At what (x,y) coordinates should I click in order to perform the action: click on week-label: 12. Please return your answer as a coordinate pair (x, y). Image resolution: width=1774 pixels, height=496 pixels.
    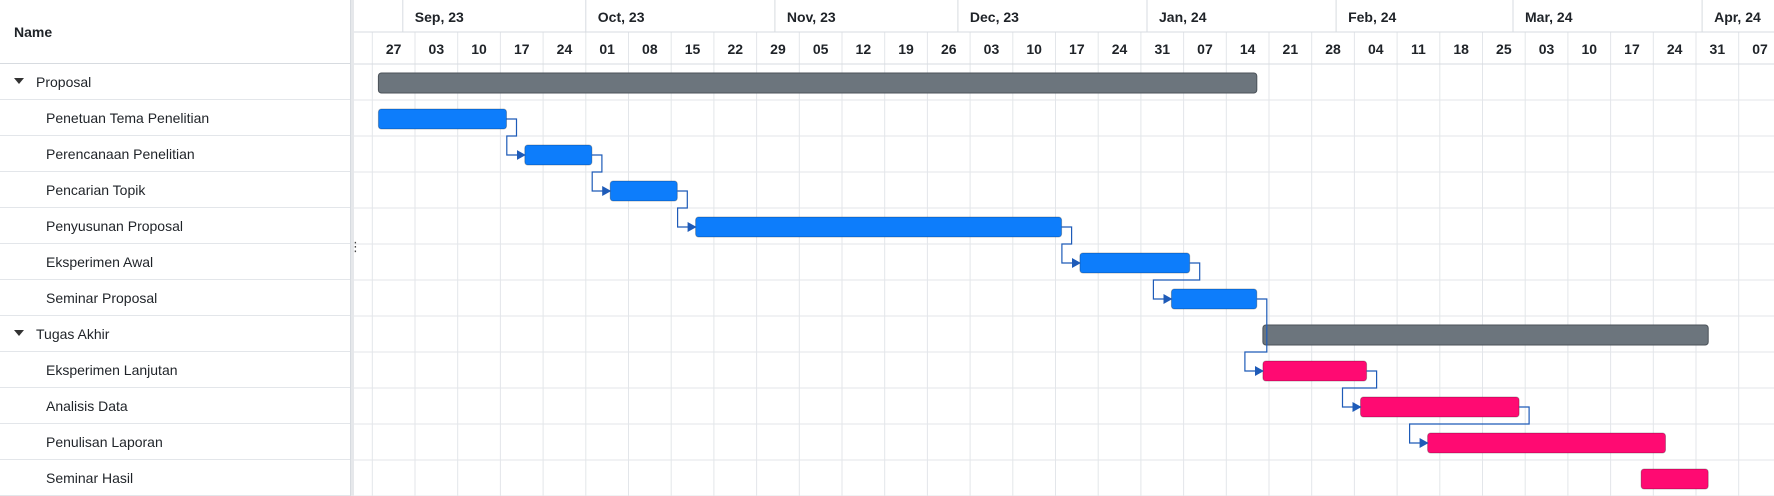
    Looking at the image, I should click on (864, 49).